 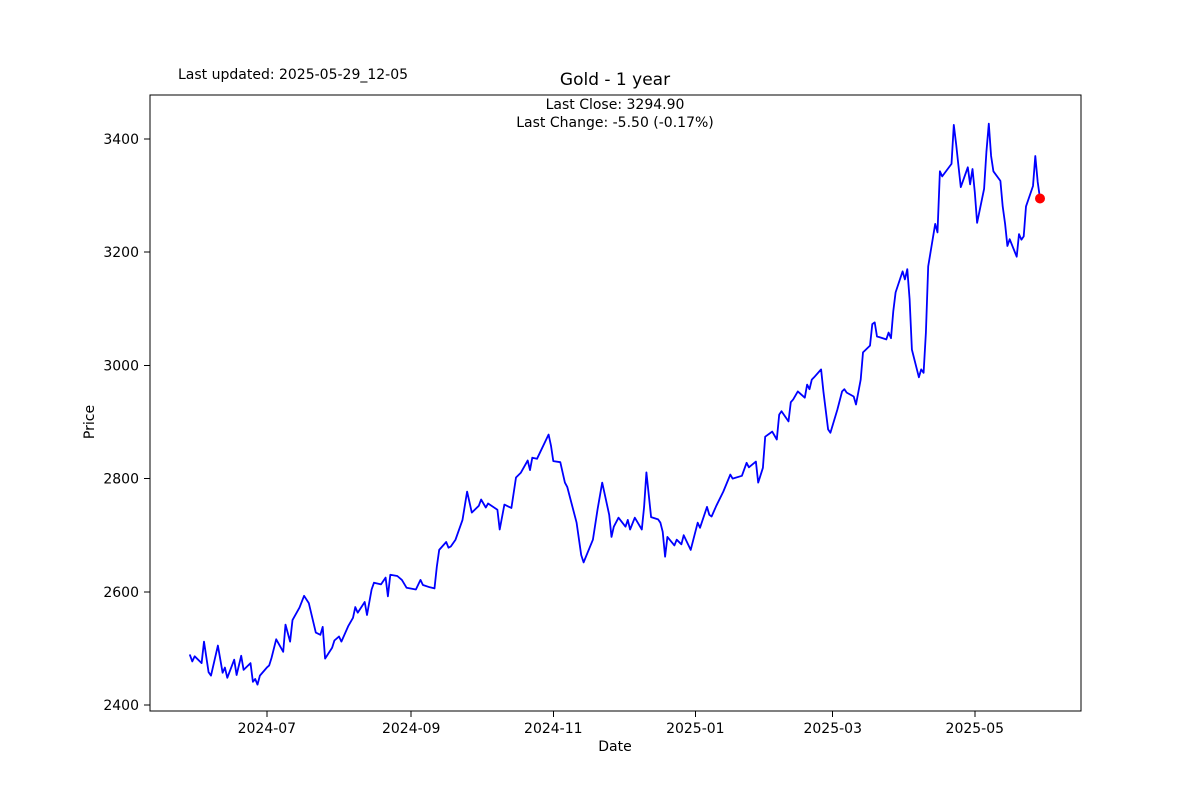 I want to click on annotation-last-change: Last Change: -5.50 (-0.17%), so click(x=615, y=123).